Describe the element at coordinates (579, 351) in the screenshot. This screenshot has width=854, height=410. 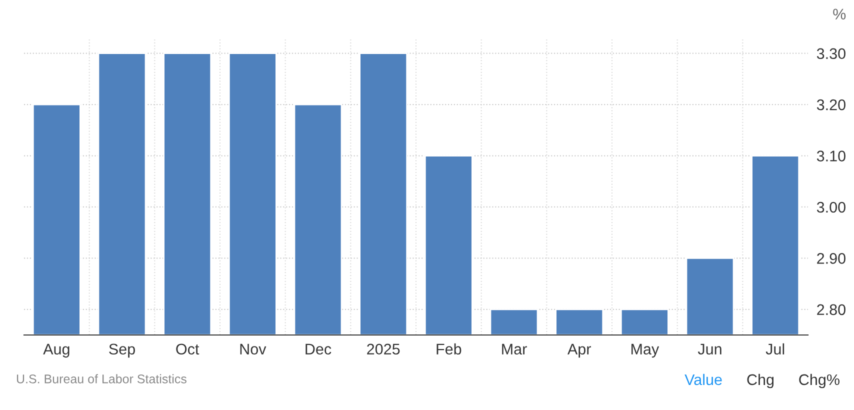
I see `x-tick-label: Apr` at that location.